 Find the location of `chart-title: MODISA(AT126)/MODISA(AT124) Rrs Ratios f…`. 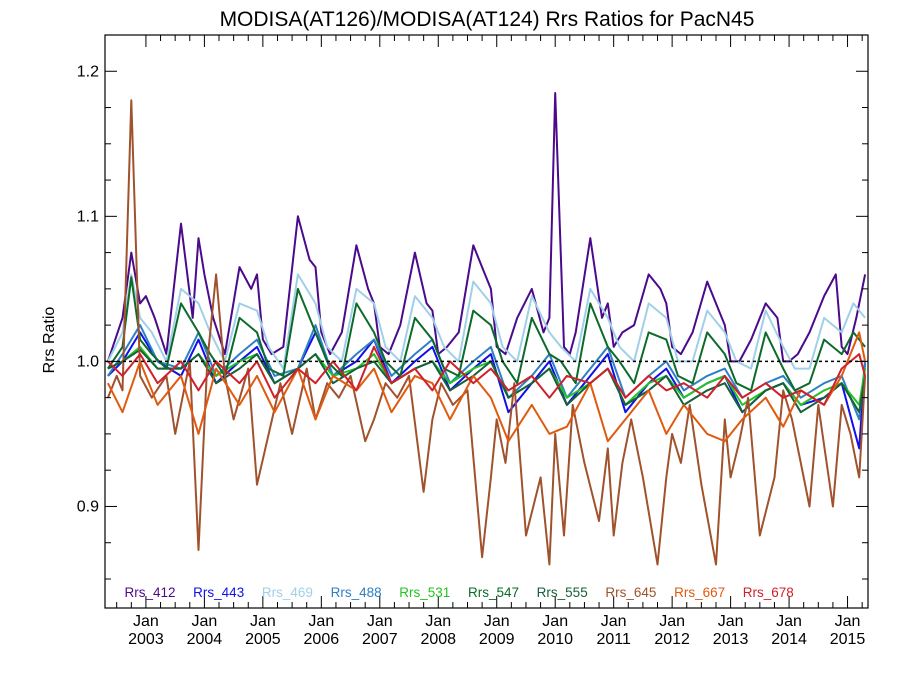

chart-title: MODISA(AT126)/MODISA(AT124) Rrs Ratios f… is located at coordinates (487, 19).